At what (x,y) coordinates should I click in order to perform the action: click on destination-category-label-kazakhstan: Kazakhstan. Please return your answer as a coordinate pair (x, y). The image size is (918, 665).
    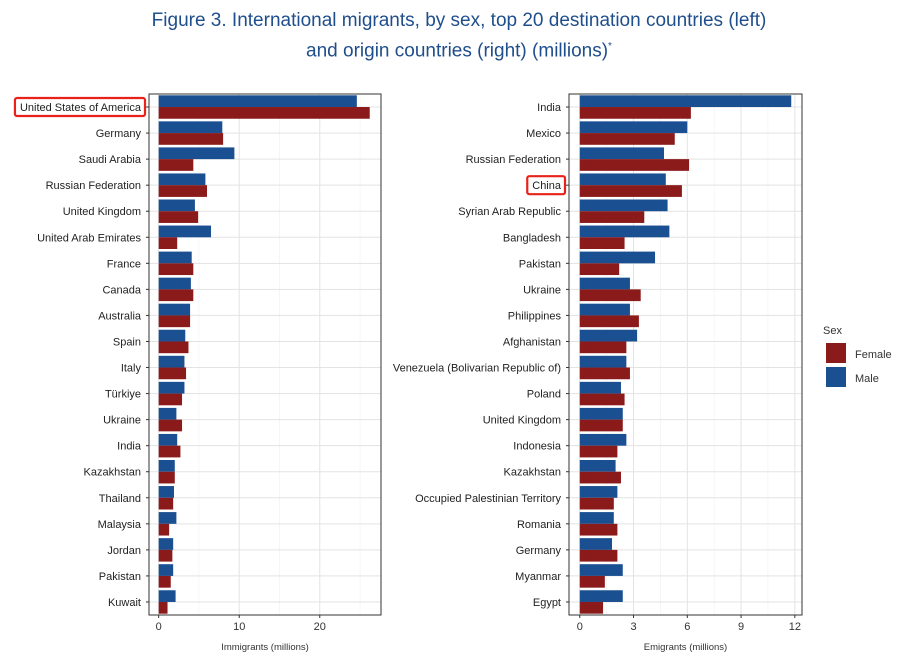
    Looking at the image, I should click on (112, 473).